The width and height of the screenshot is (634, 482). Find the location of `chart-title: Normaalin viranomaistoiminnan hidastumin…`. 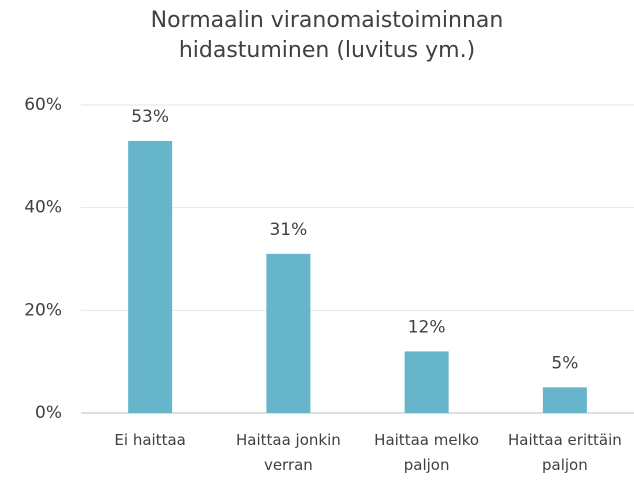

chart-title: Normaalin viranomaistoiminnan hidastumin… is located at coordinates (327, 35).